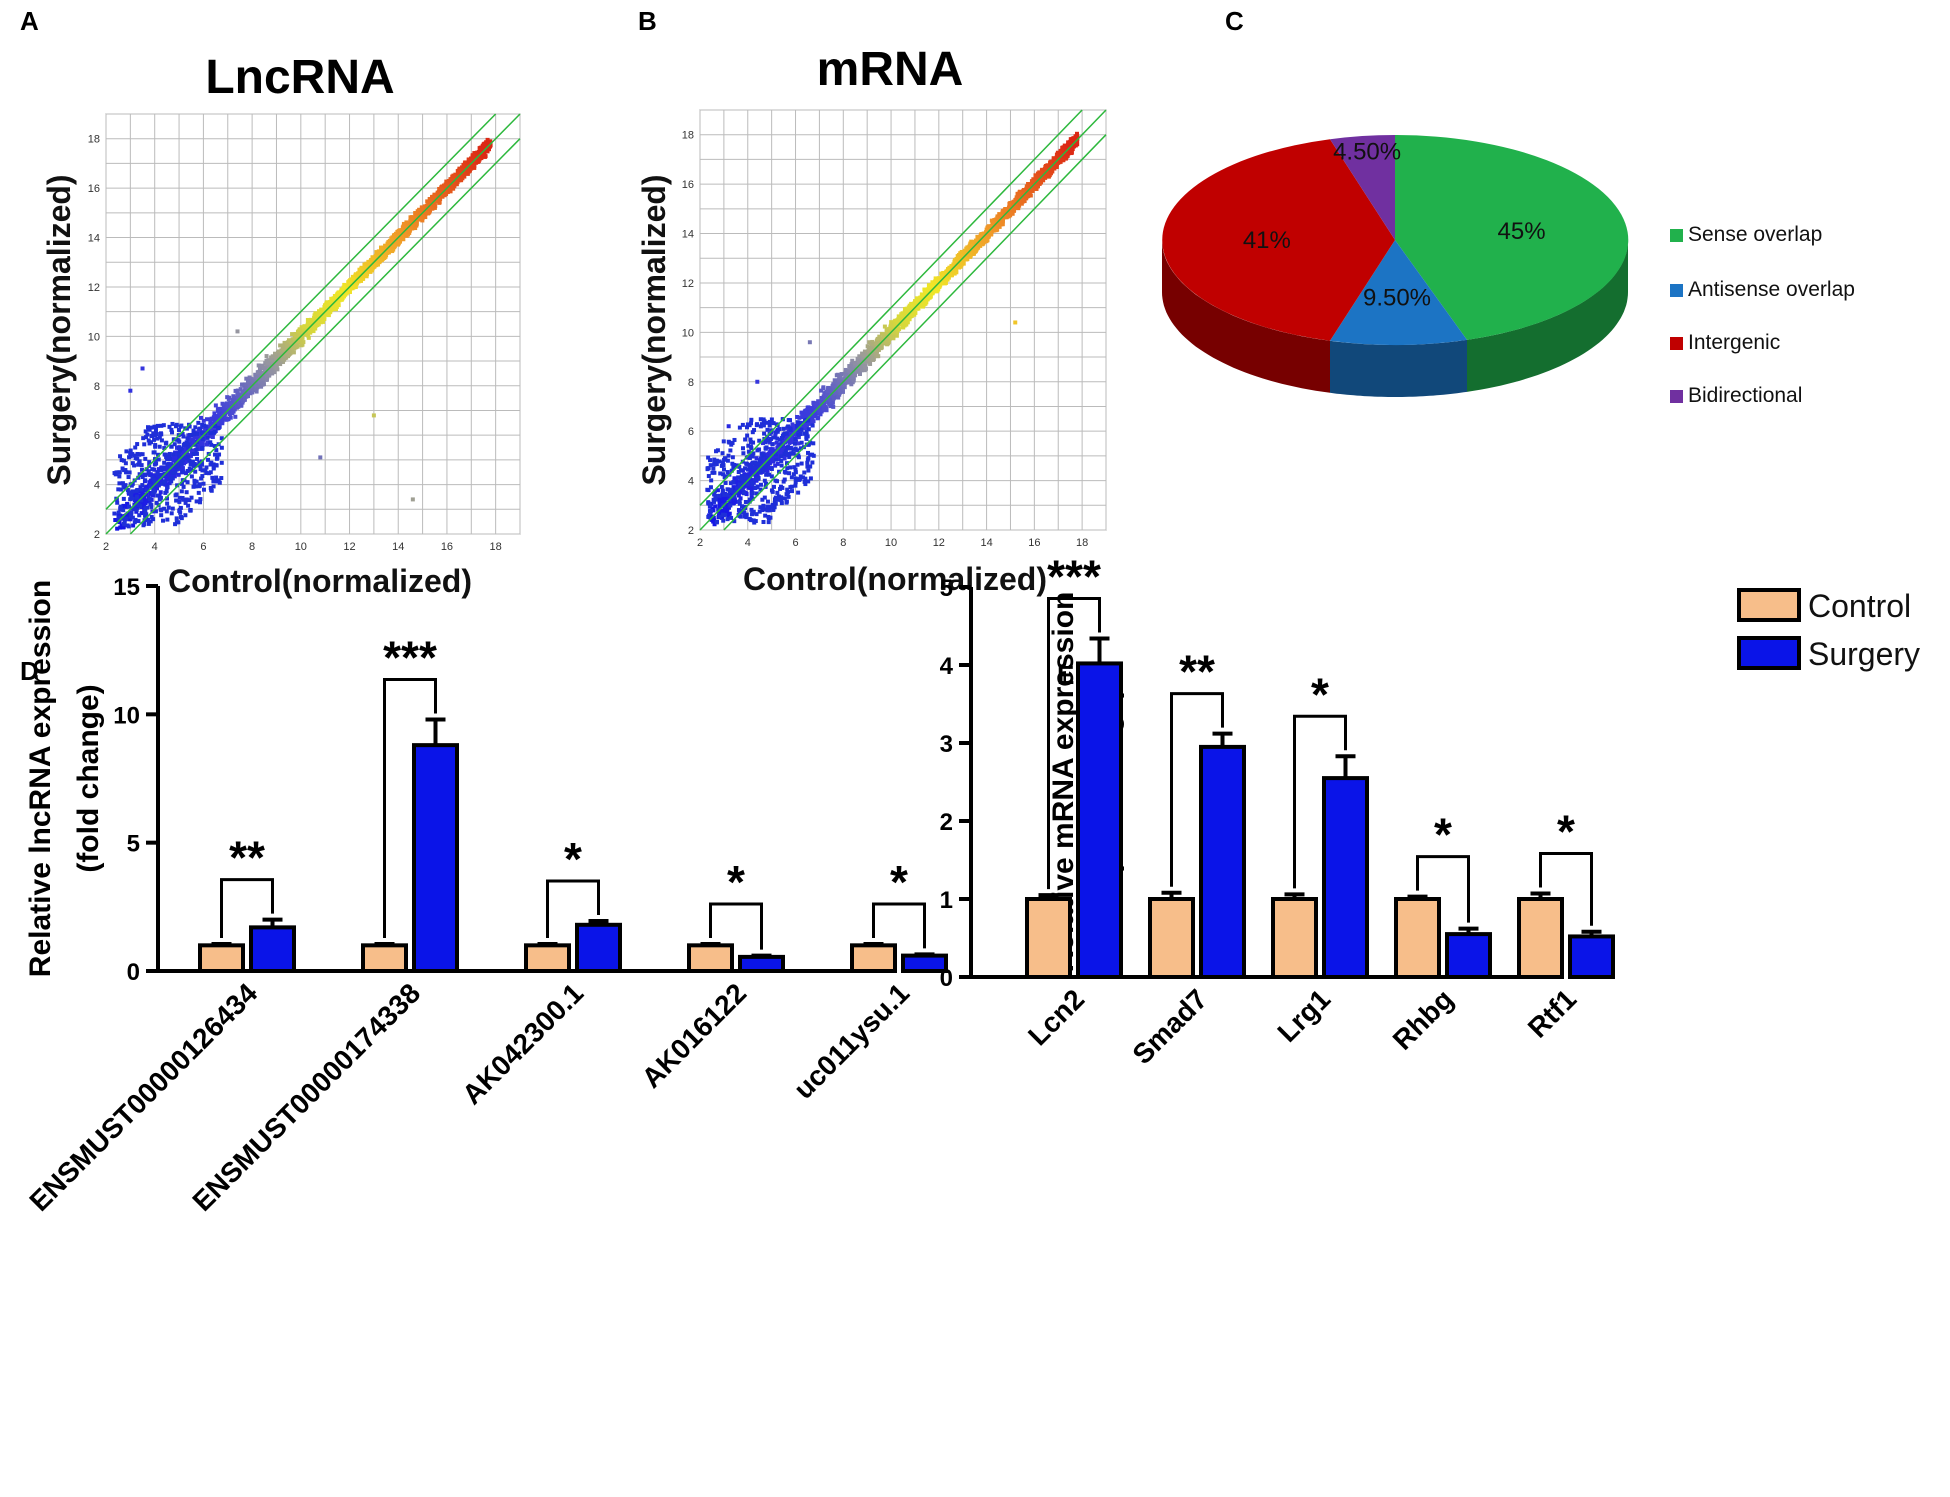  I want to click on x-tick-label: 8, so click(252, 547).